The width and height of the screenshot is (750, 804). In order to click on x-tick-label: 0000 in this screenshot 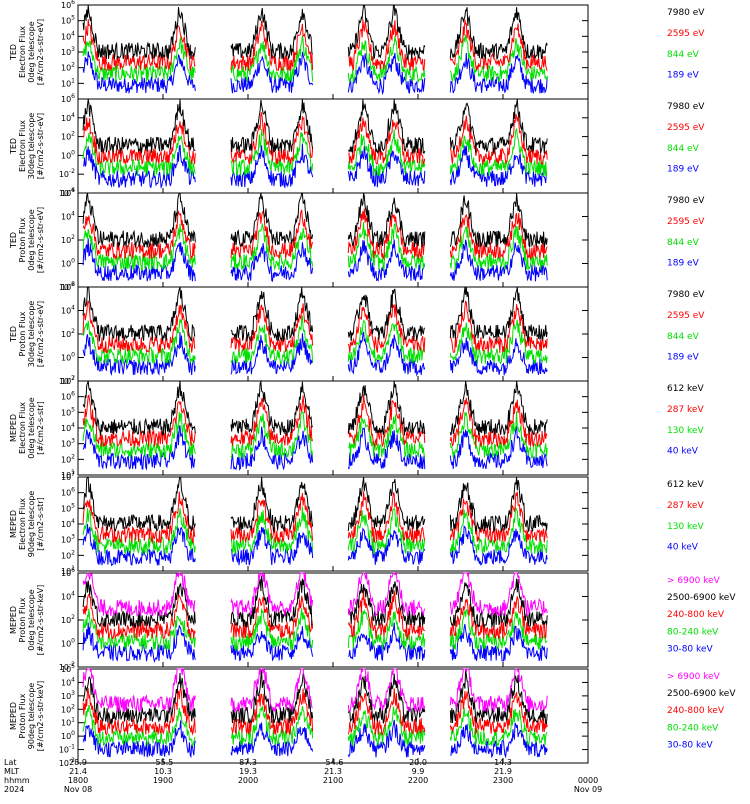, I will do `click(588, 780)`.